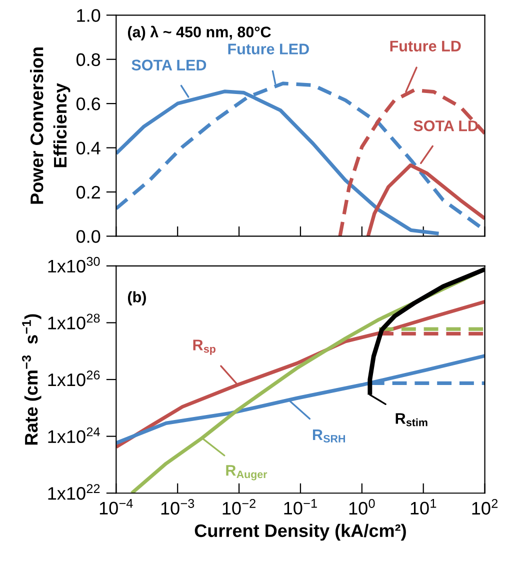 The height and width of the screenshot is (561, 505). Describe the element at coordinates (204, 347) in the screenshot. I see `annotation: R$_{sp}$` at that location.